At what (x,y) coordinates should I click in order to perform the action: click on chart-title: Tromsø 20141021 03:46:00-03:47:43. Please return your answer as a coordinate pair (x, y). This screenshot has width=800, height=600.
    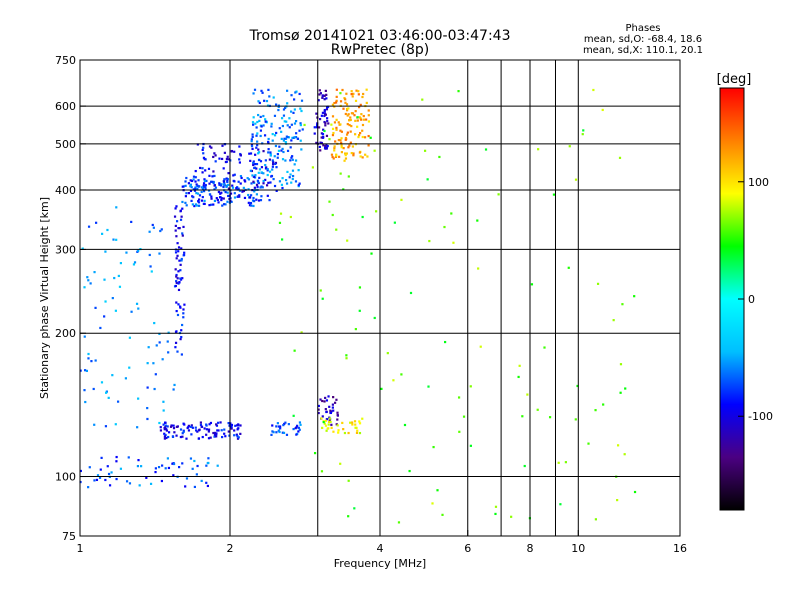
    Looking at the image, I should click on (380, 36).